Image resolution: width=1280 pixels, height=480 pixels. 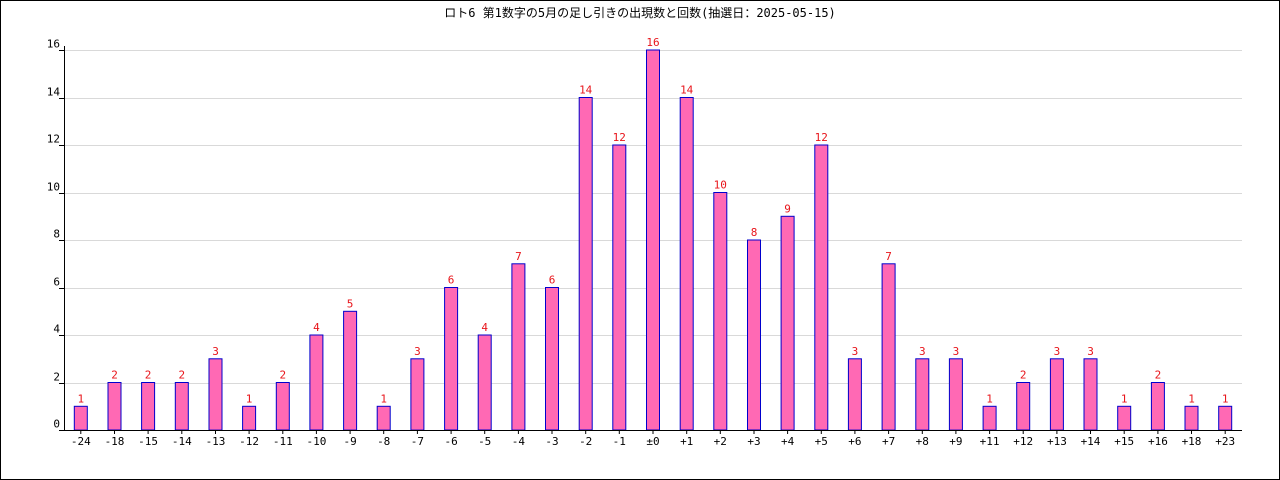 What do you see at coordinates (640, 13) in the screenshot?
I see `chart-title: ロト6 第1数字の5月の足し引きの出現数と回数(抽選日：2025-05-15)` at bounding box center [640, 13].